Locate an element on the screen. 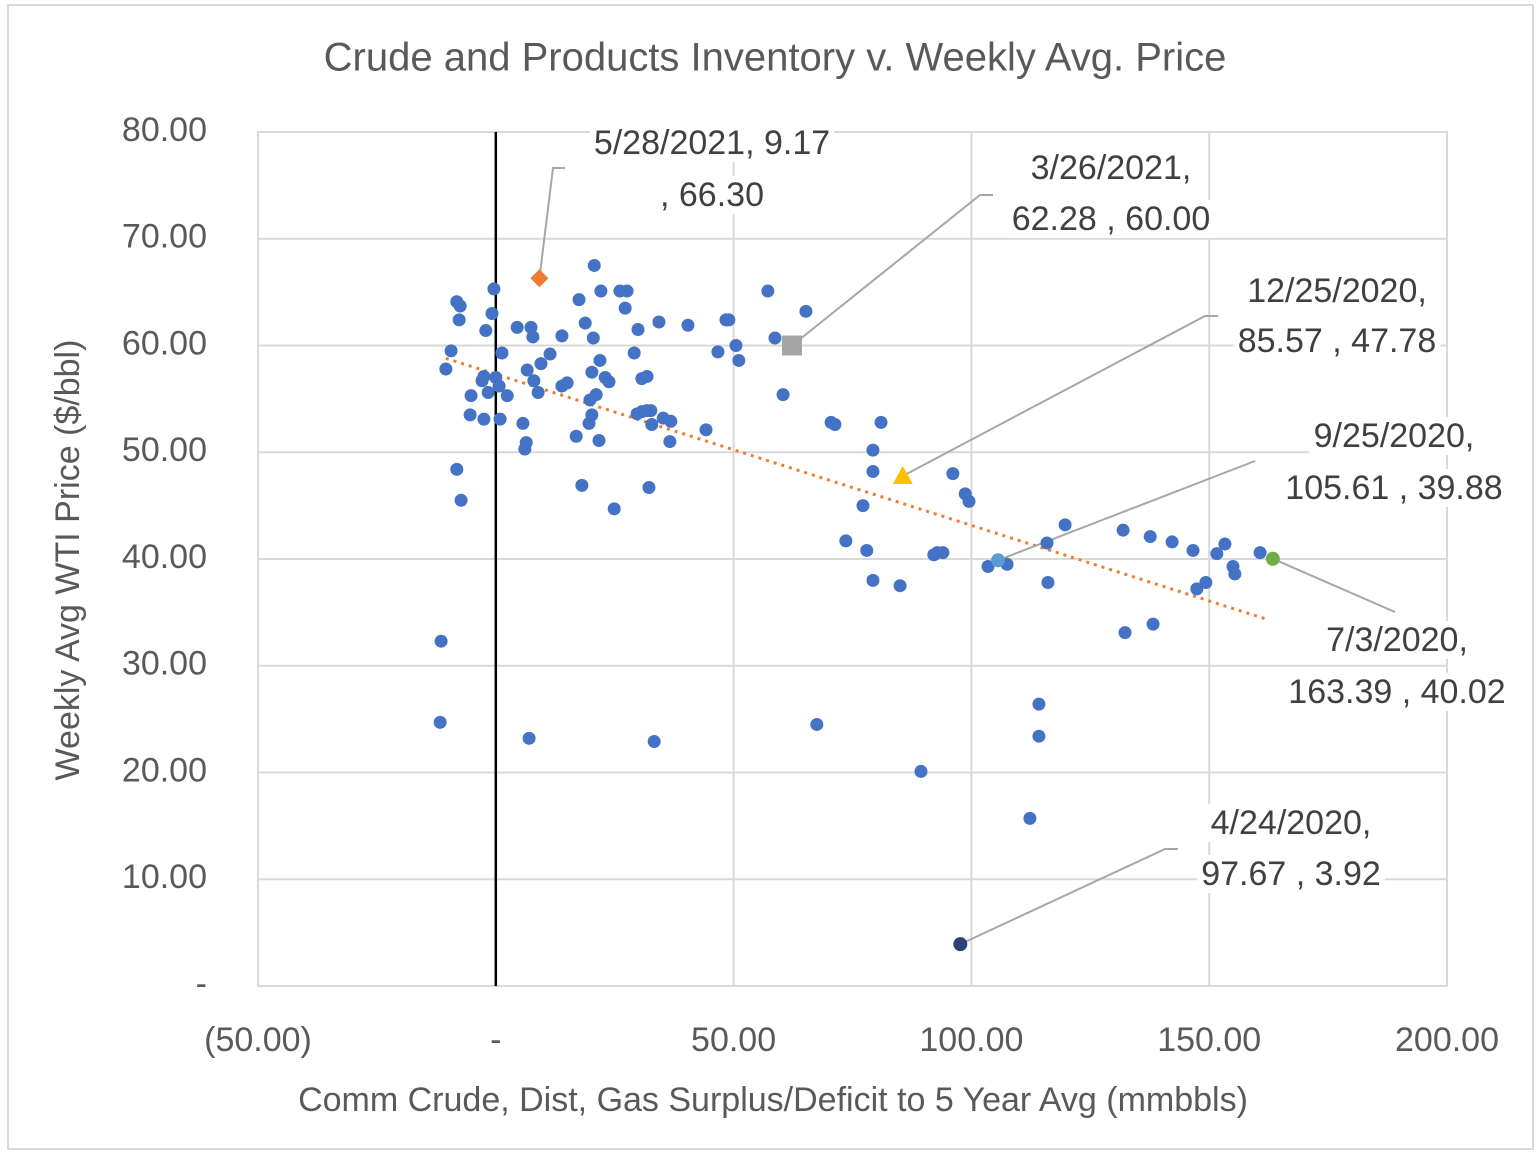  y-tick-label: 50.00 is located at coordinates (164, 450).